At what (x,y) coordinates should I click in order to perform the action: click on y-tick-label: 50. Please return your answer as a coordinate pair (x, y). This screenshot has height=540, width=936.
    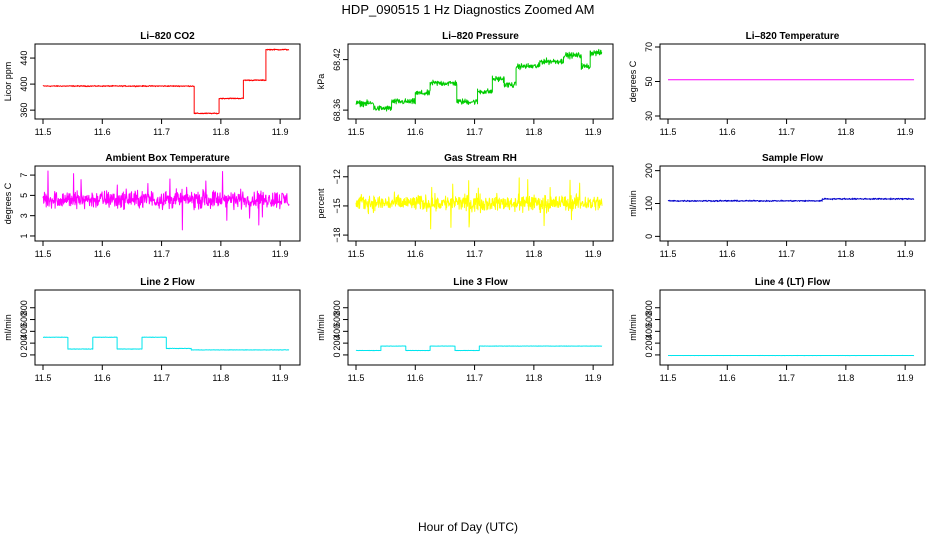
    Looking at the image, I should click on (649, 81).